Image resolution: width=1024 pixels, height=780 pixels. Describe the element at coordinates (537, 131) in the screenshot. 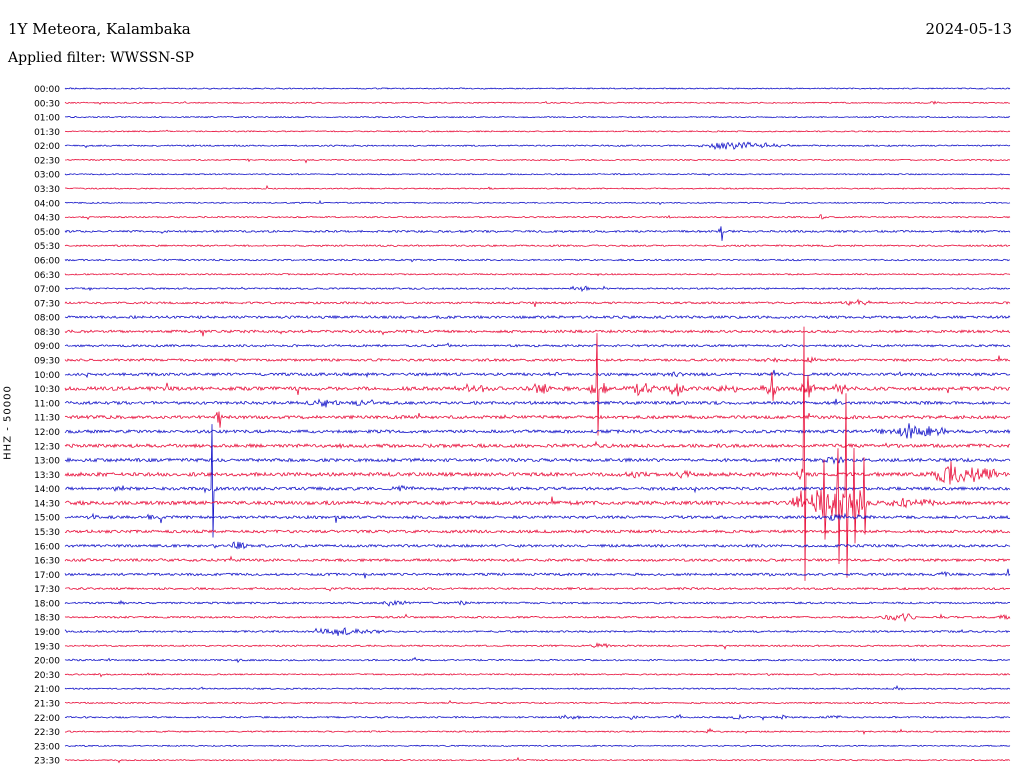

I see `trace-01:30` at that location.